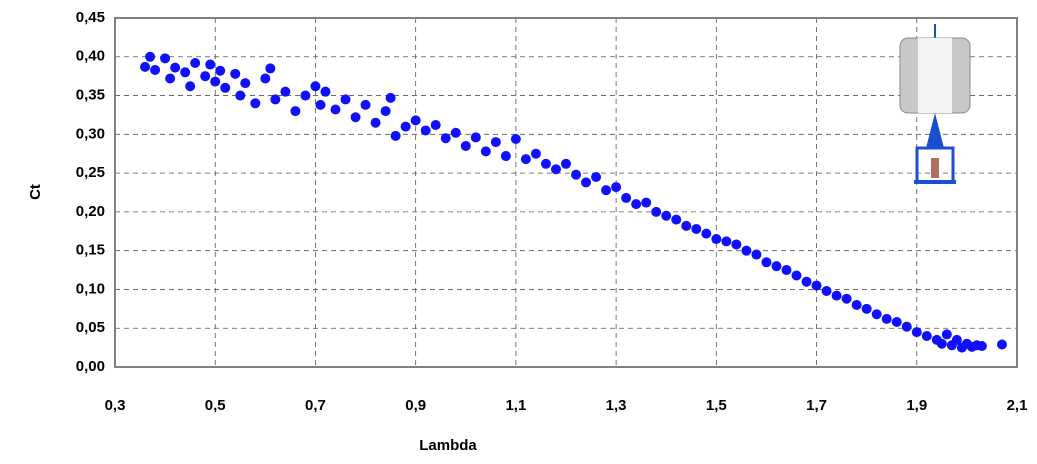  I want to click on y-tick-label: 0,05, so click(90, 327).